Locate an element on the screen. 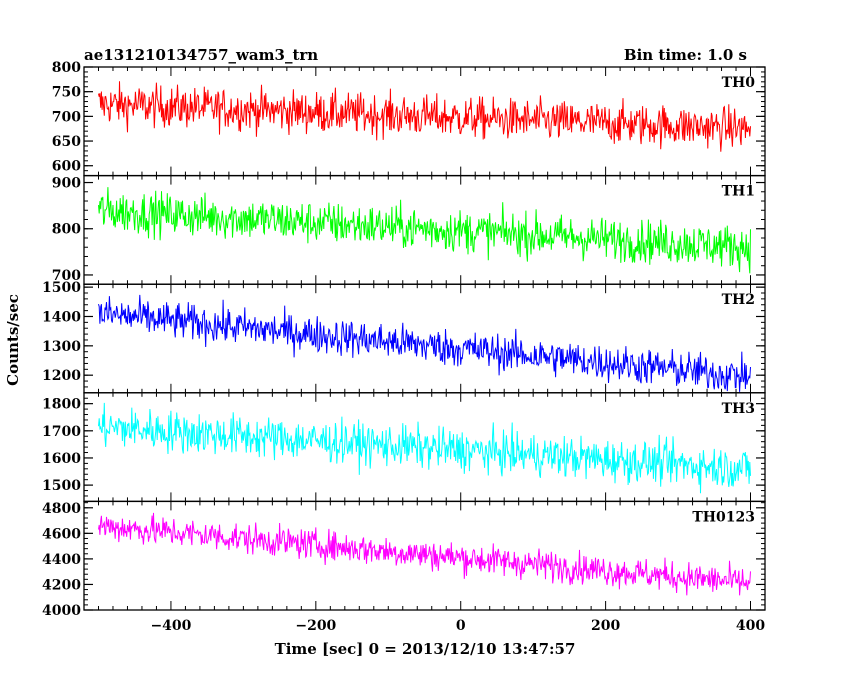 The height and width of the screenshot is (680, 850). panel-th2: 1200 1300 1400 1500 TH2 is located at coordinates (404, 337).